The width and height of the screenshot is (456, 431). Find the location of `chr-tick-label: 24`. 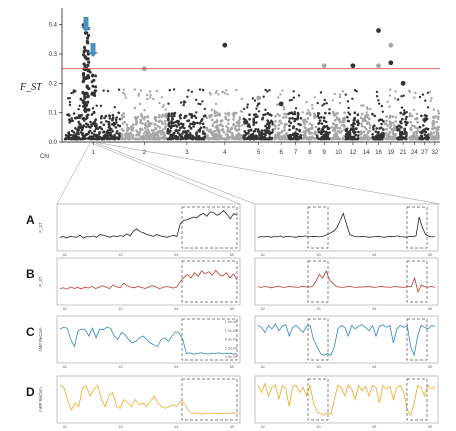

chr-tick-label: 24 is located at coordinates (414, 153).